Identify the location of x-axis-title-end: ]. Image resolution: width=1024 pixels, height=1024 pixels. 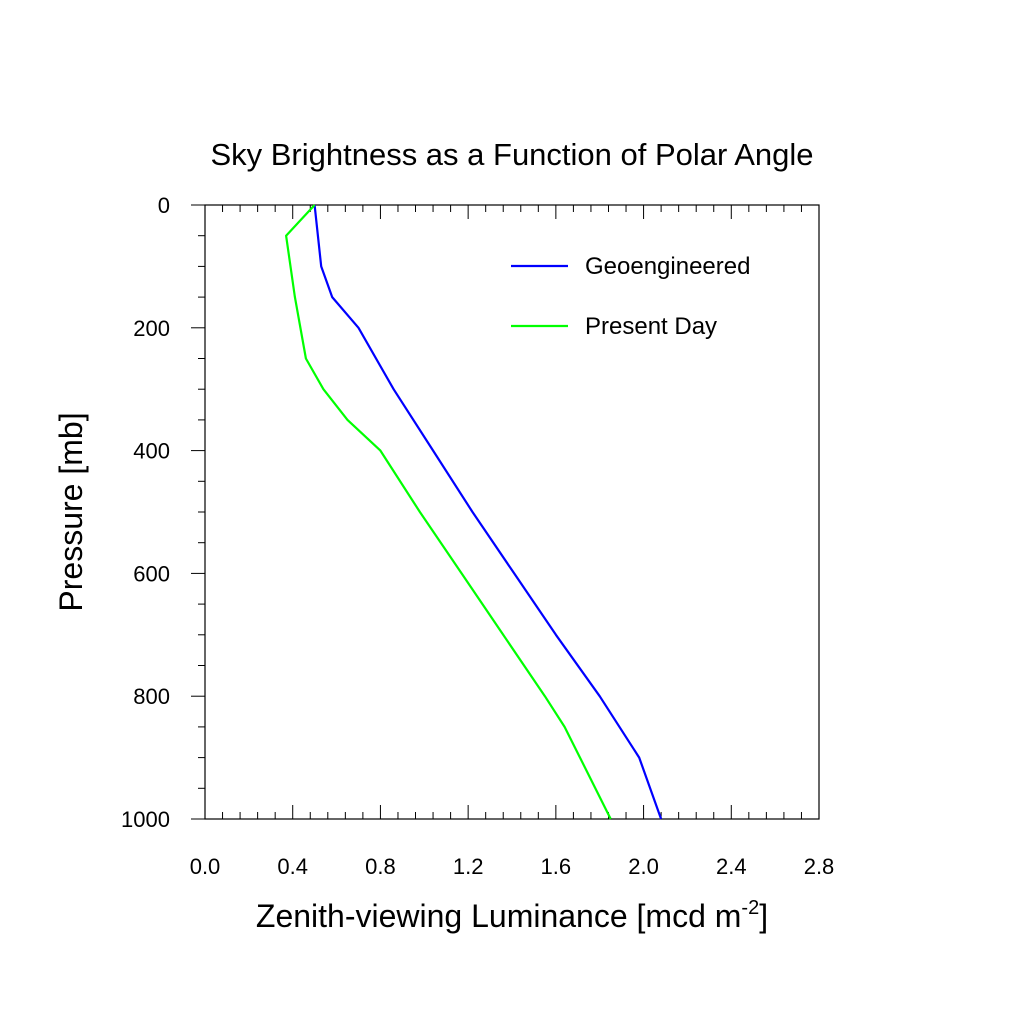
(763, 916).